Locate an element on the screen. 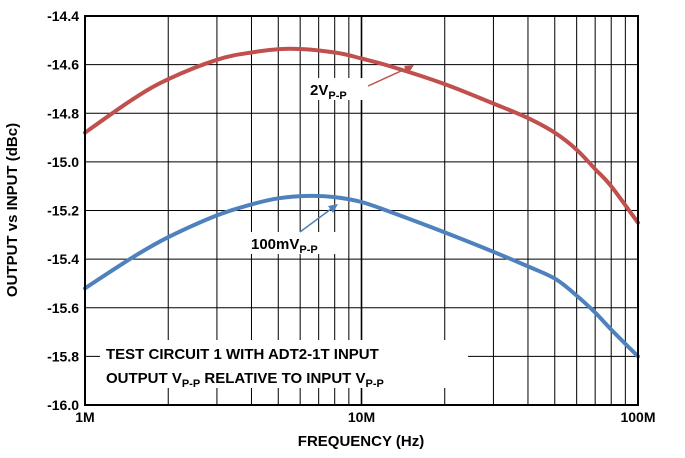 The height and width of the screenshot is (458, 685). note-line-2: OUTPUT VP-P RELATIVE TO INPUT VP-P is located at coordinates (245, 380).